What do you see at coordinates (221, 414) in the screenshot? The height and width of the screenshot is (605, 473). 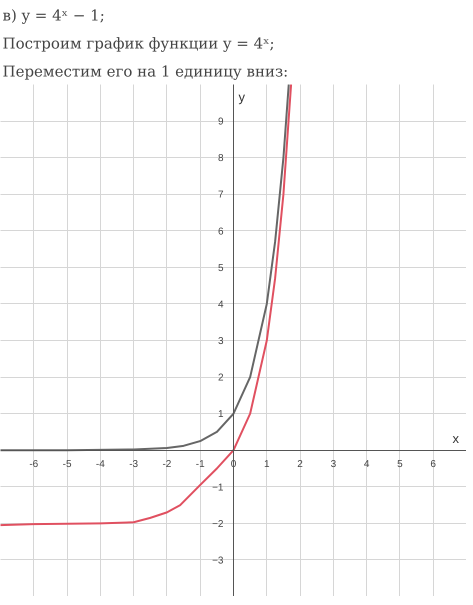 I see `y-tick-label: 1` at bounding box center [221, 414].